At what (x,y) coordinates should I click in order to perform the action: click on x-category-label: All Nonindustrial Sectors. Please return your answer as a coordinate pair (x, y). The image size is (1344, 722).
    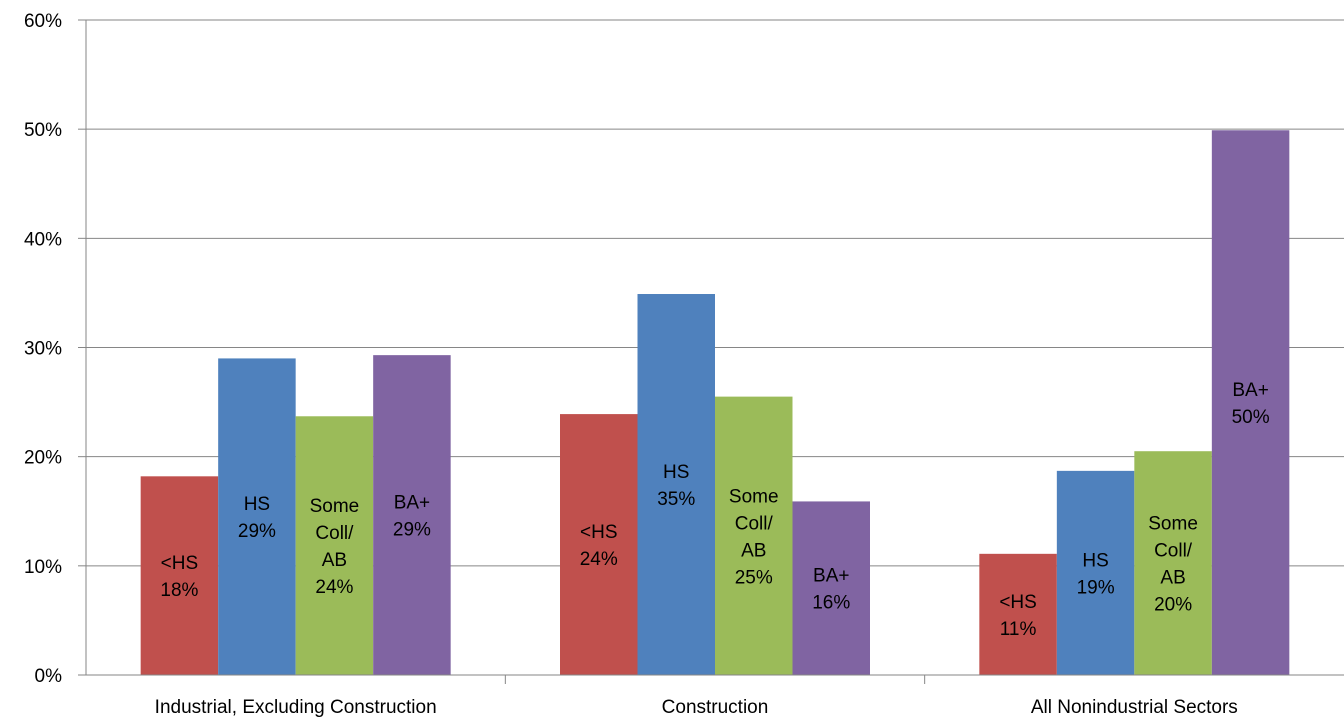
    Looking at the image, I should click on (1134, 707).